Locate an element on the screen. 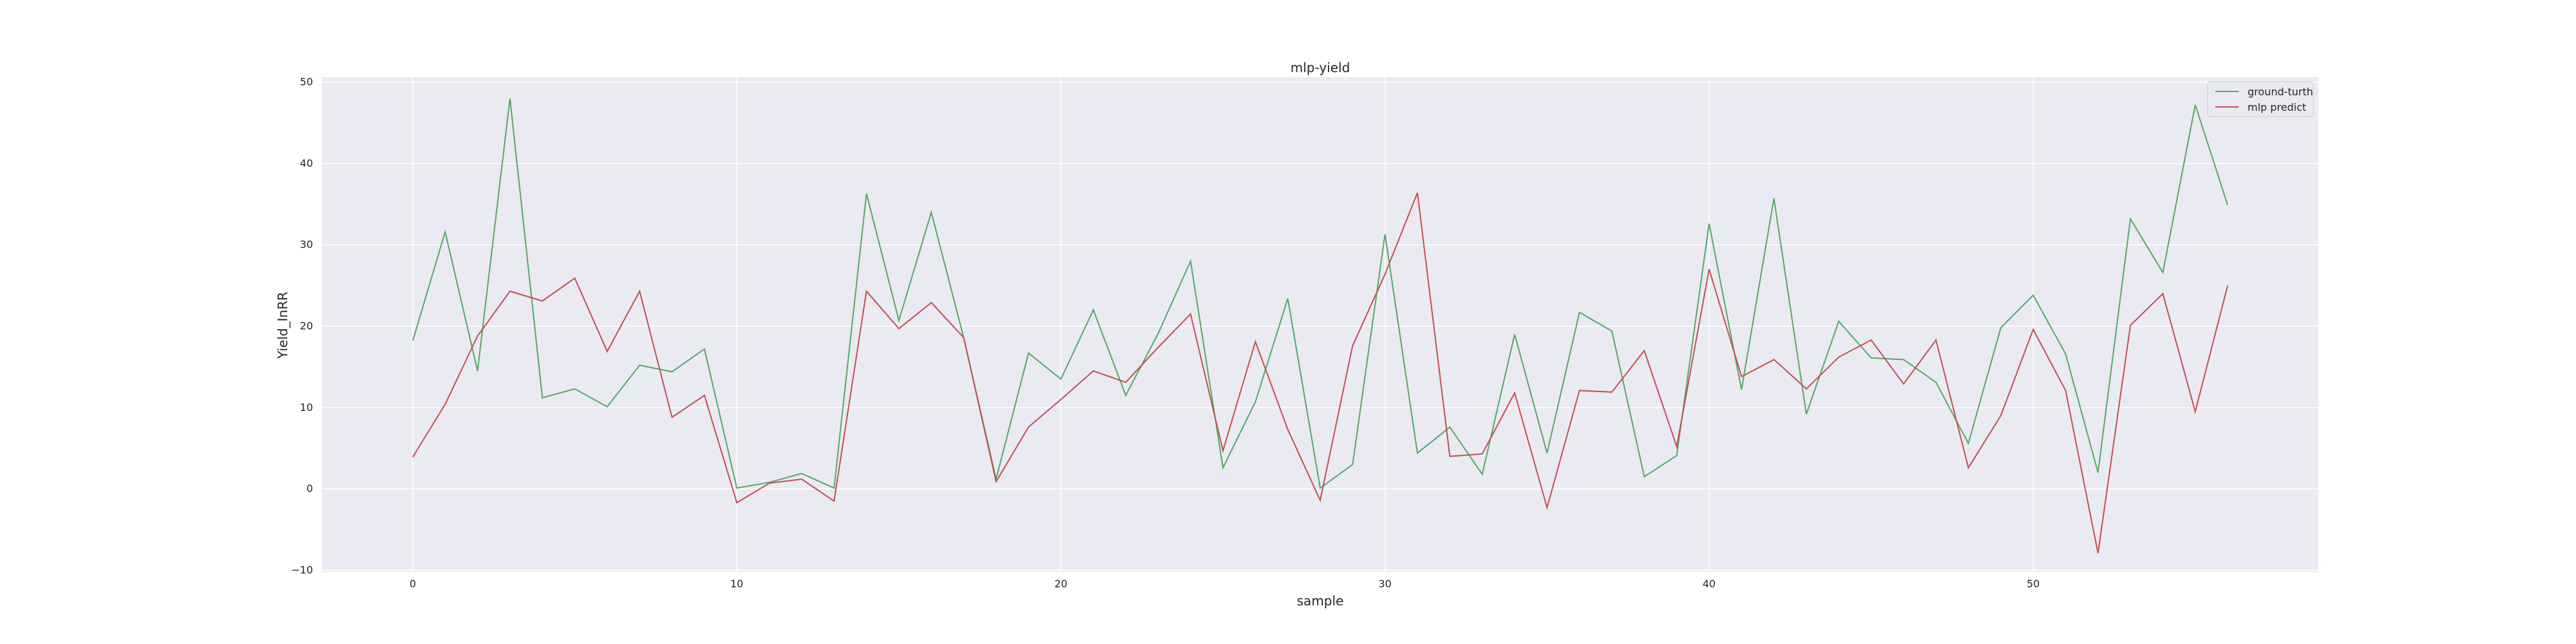 The height and width of the screenshot is (644, 2576). y-tick-label: 10 is located at coordinates (306, 407).